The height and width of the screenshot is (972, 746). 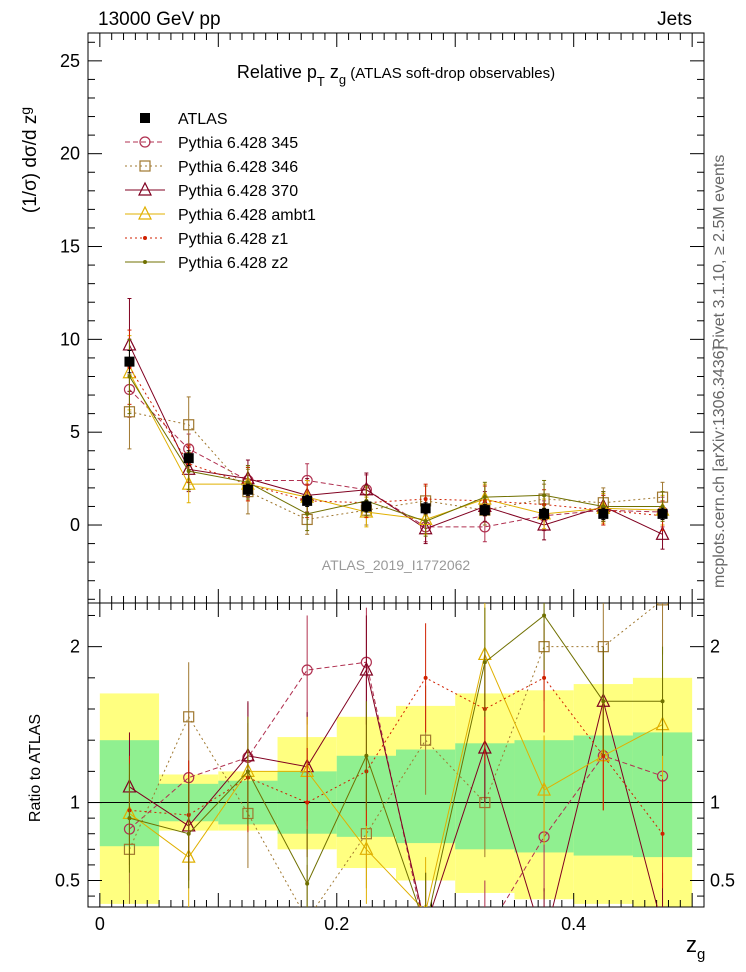 What do you see at coordinates (159, 19) in the screenshot?
I see `header-left: 13000 GeV pp` at bounding box center [159, 19].